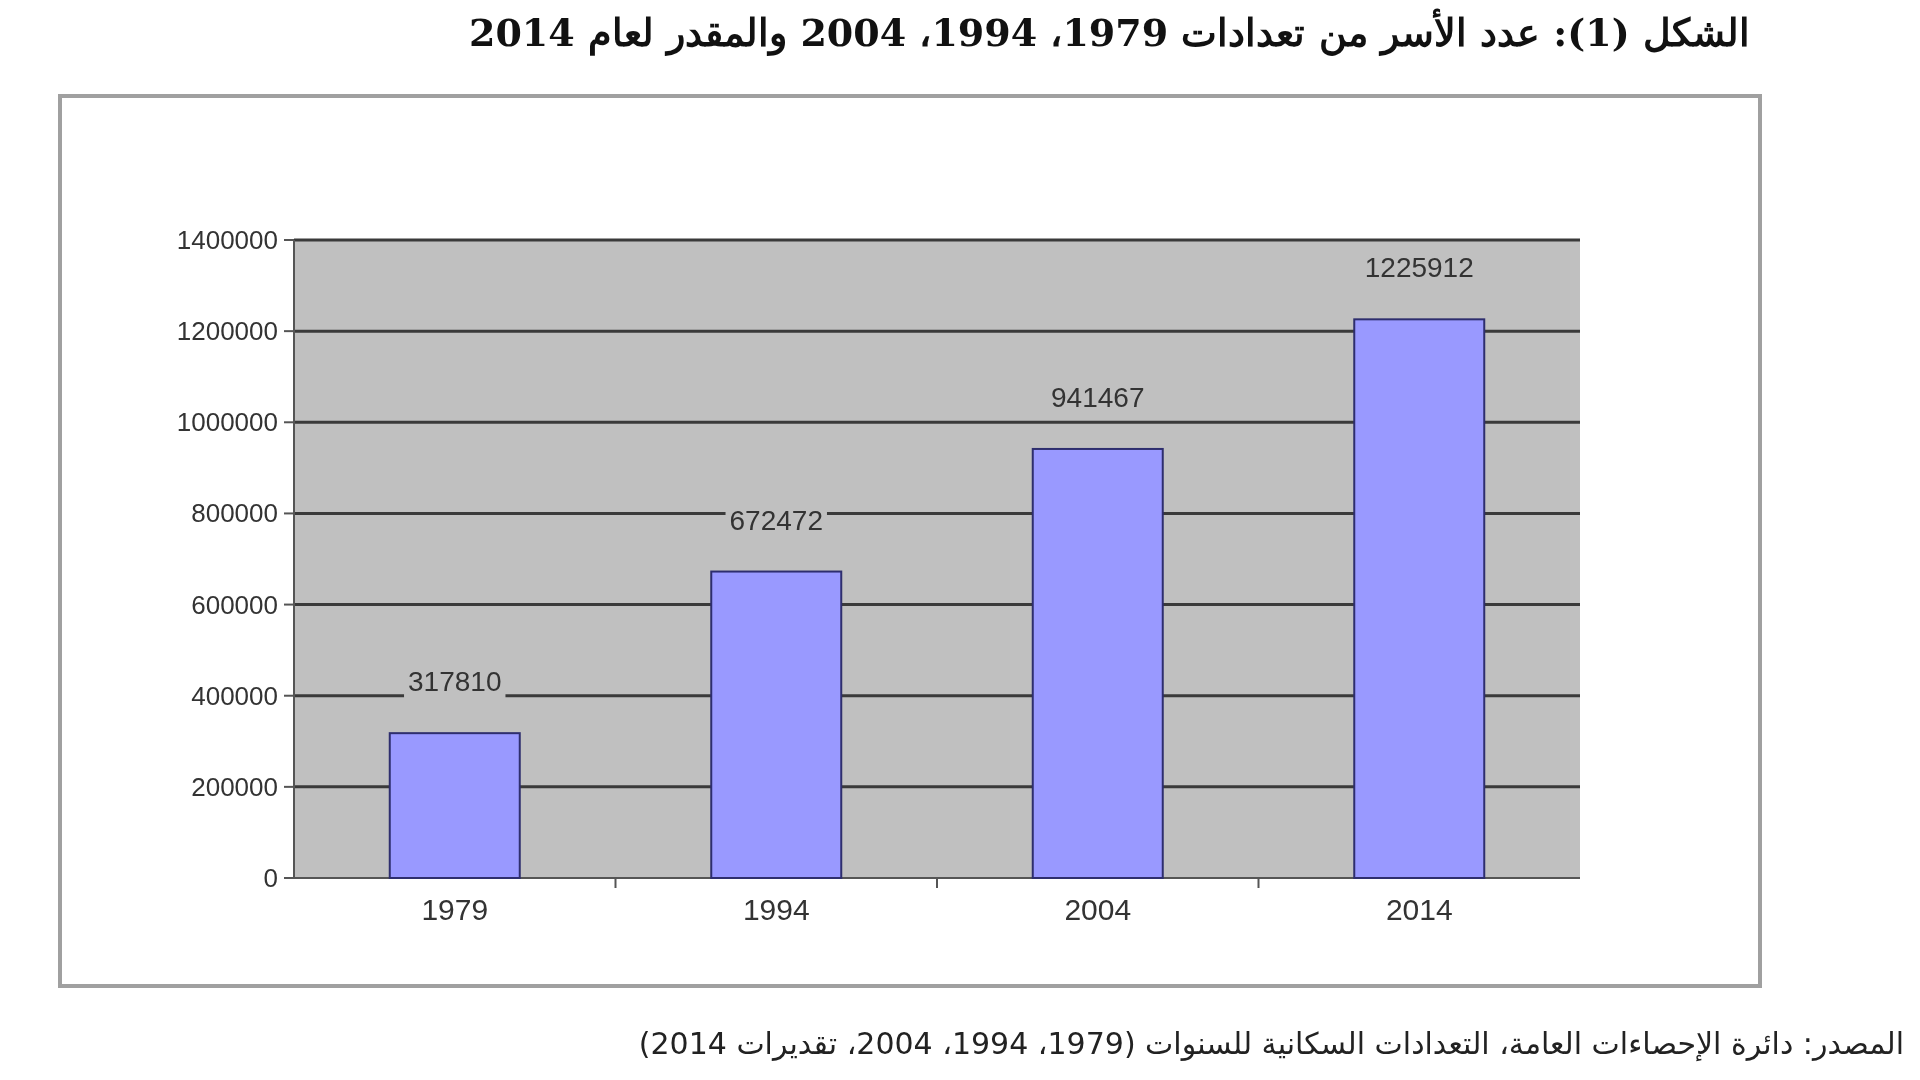  What do you see at coordinates (234, 513) in the screenshot?
I see `y-tick-label: 800000` at bounding box center [234, 513].